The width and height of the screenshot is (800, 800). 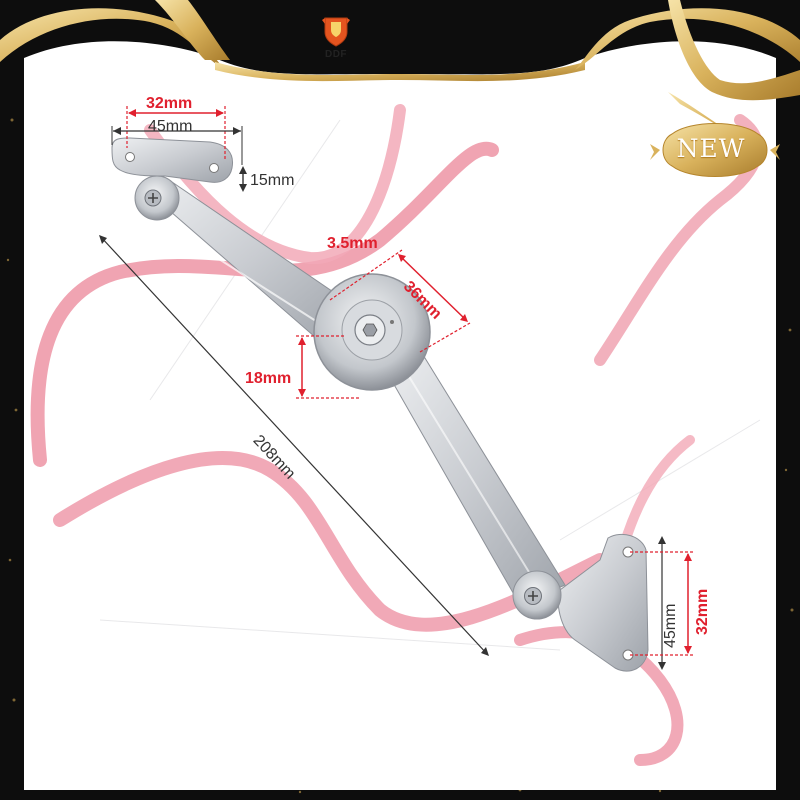 I want to click on brand-logo: DDF, so click(x=336, y=36).